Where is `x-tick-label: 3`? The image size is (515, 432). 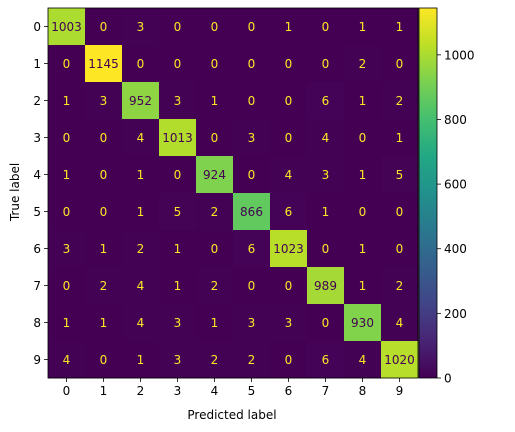 x-tick-label: 3 is located at coordinates (178, 391).